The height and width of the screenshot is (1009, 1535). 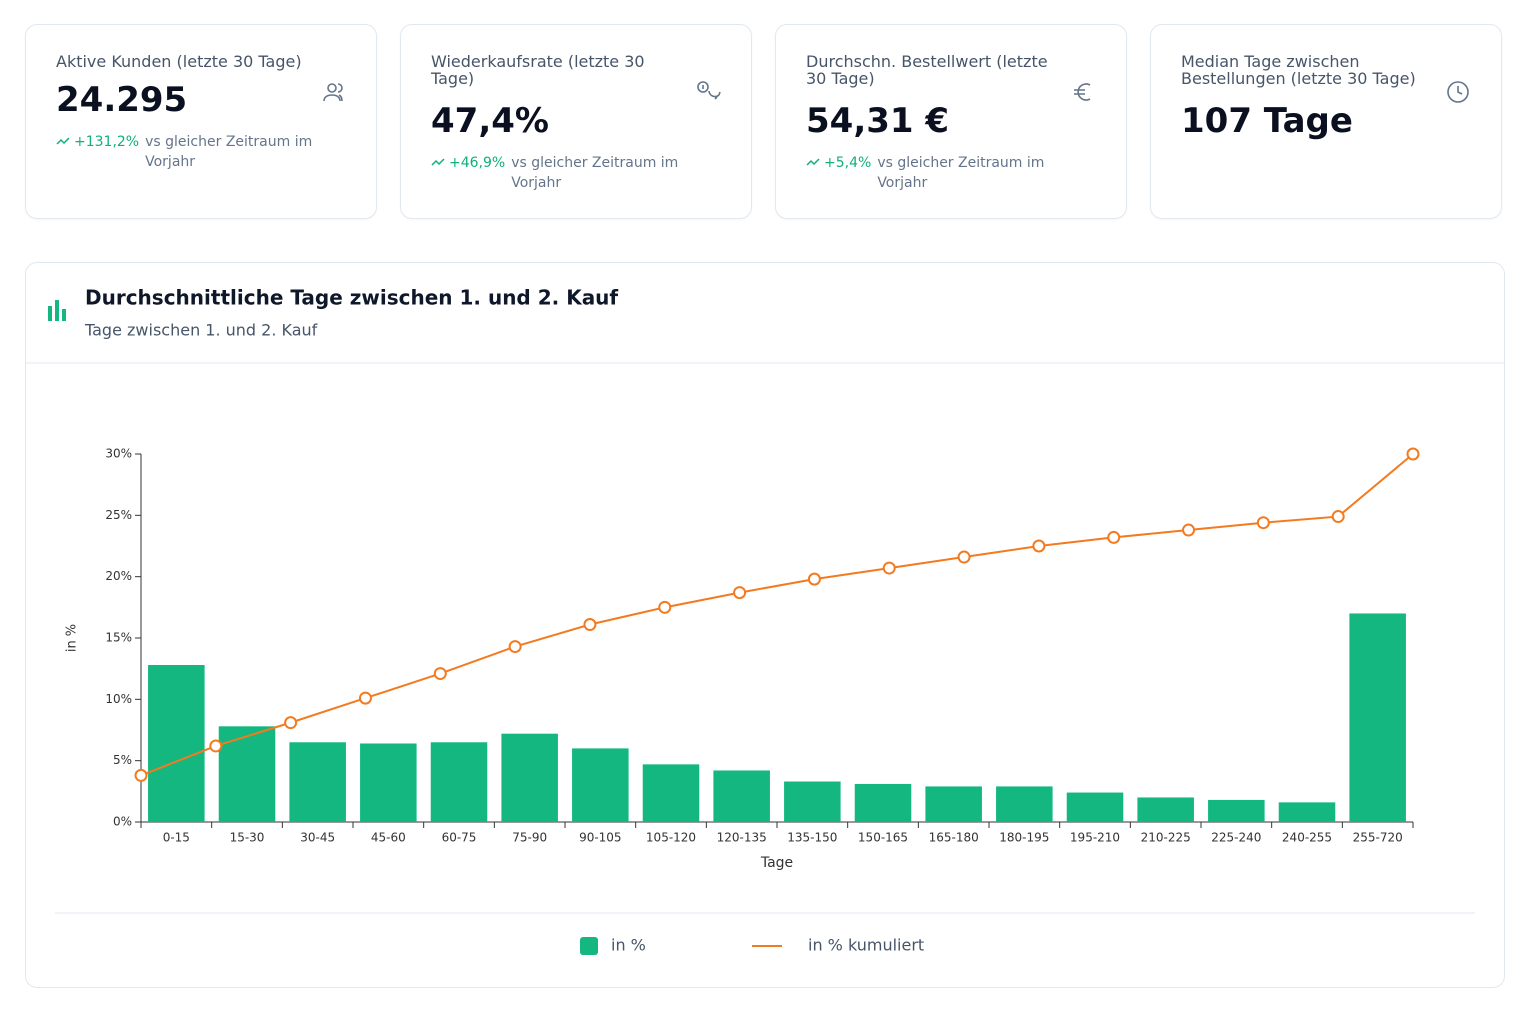 I want to click on x-tick-label: 180-195, so click(x=1024, y=838).